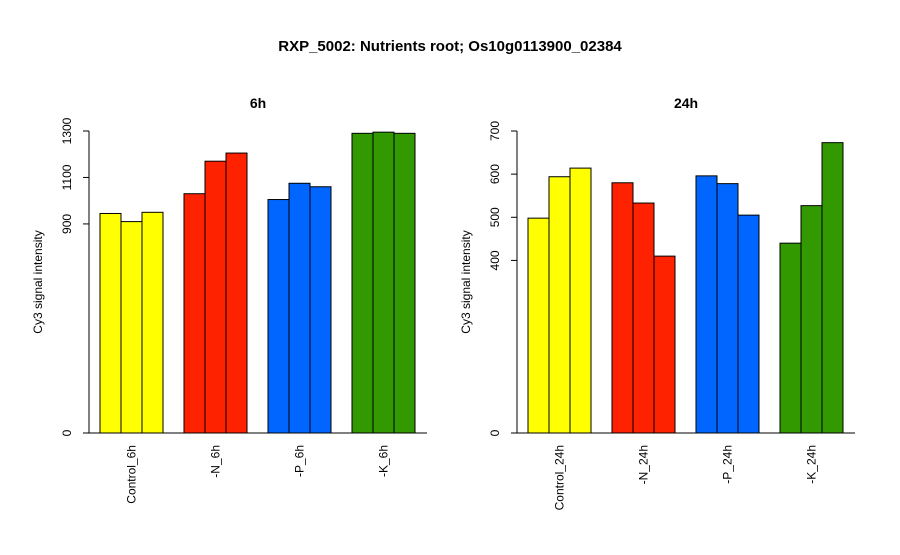 The height and width of the screenshot is (555, 900). What do you see at coordinates (300, 461) in the screenshot?
I see `x-tick-label: -P_6h` at bounding box center [300, 461].